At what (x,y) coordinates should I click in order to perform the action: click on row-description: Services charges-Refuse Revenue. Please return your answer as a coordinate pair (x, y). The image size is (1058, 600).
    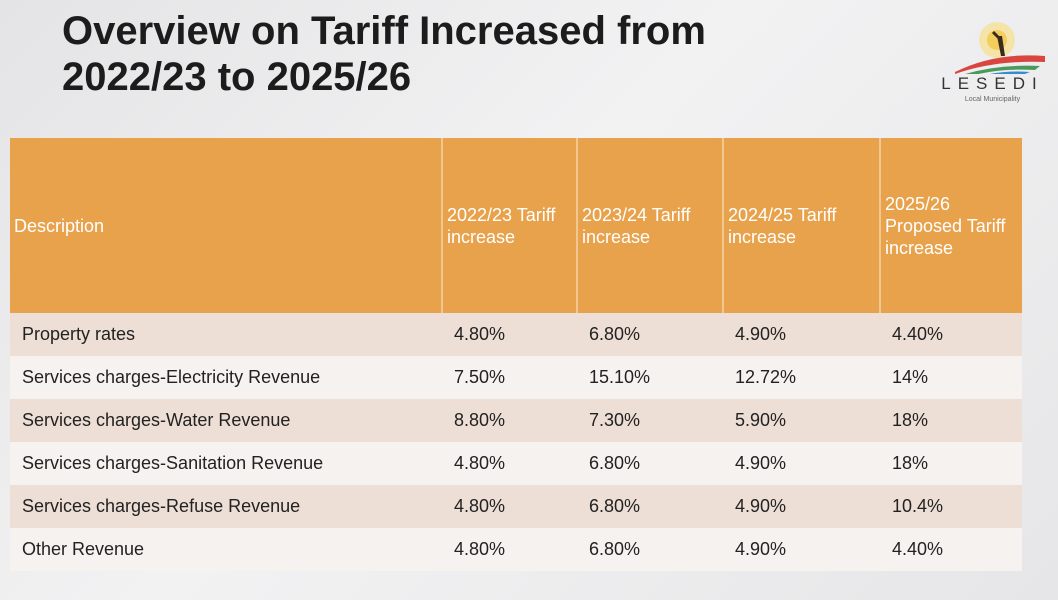
    Looking at the image, I should click on (226, 506).